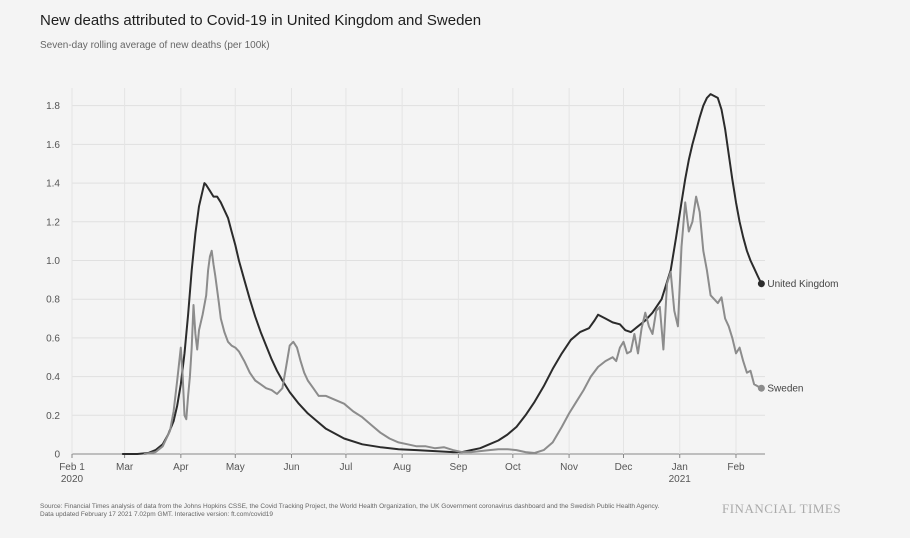  Describe the element at coordinates (346, 467) in the screenshot. I see `x-tick-label: Jul` at that location.